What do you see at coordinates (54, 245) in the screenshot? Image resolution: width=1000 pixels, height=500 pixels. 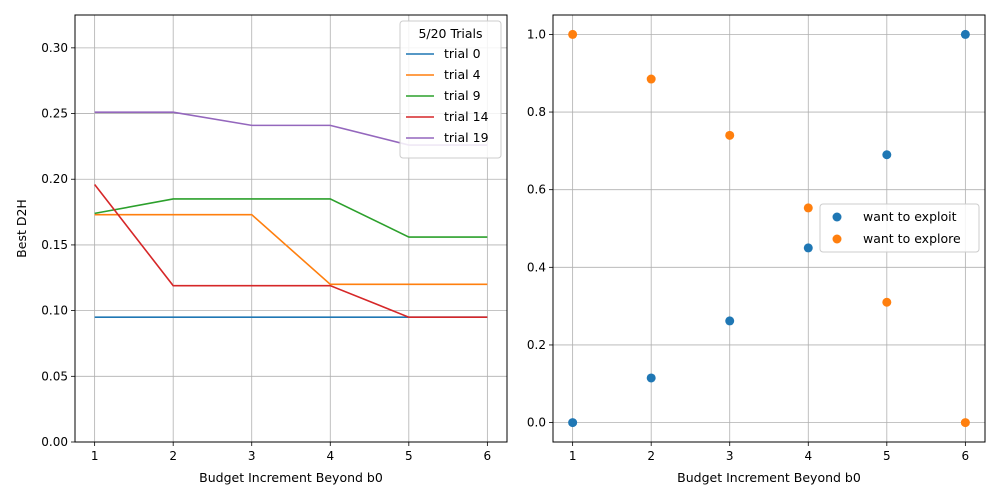 I see `y-tick-label: 0.15` at bounding box center [54, 245].